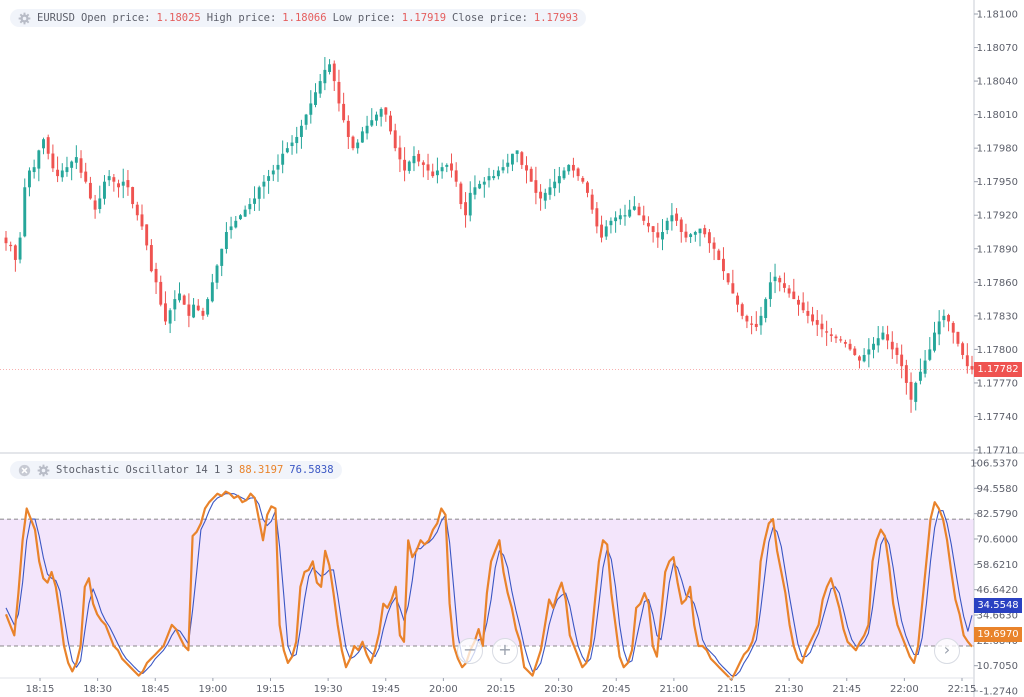 This screenshot has height=697, width=1024. I want to click on oscillator-axis-tick-label: 94.5580, so click(997, 489).